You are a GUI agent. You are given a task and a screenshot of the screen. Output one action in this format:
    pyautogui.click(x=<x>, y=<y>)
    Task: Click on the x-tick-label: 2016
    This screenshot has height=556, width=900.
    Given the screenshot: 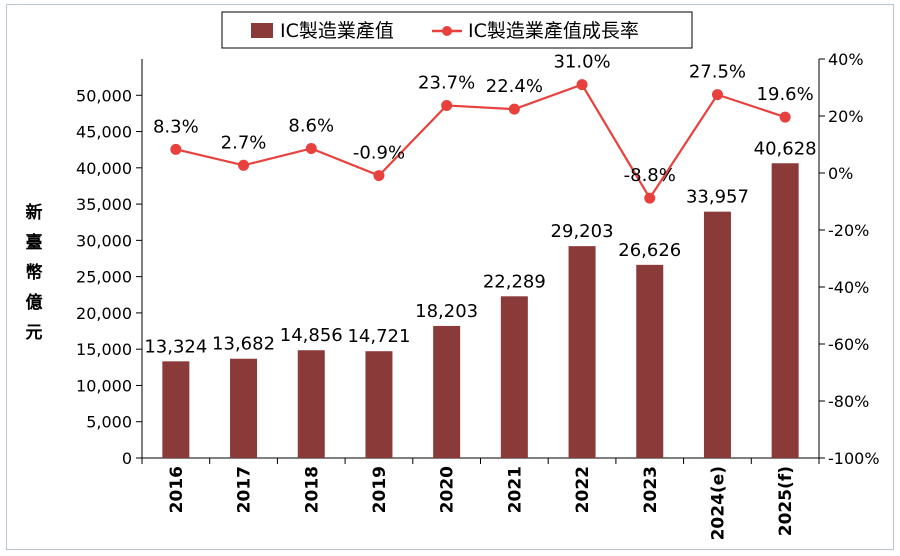 What is the action you would take?
    pyautogui.click(x=177, y=489)
    